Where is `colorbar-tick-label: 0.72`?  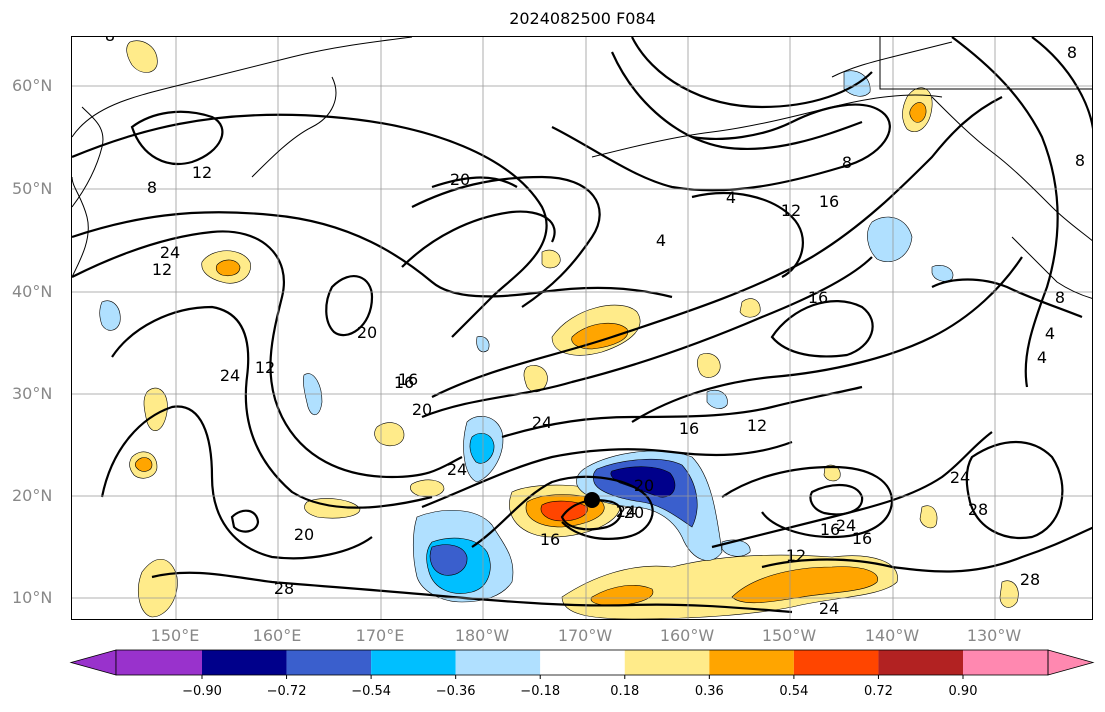
colorbar-tick-label: 0.72 is located at coordinates (878, 691).